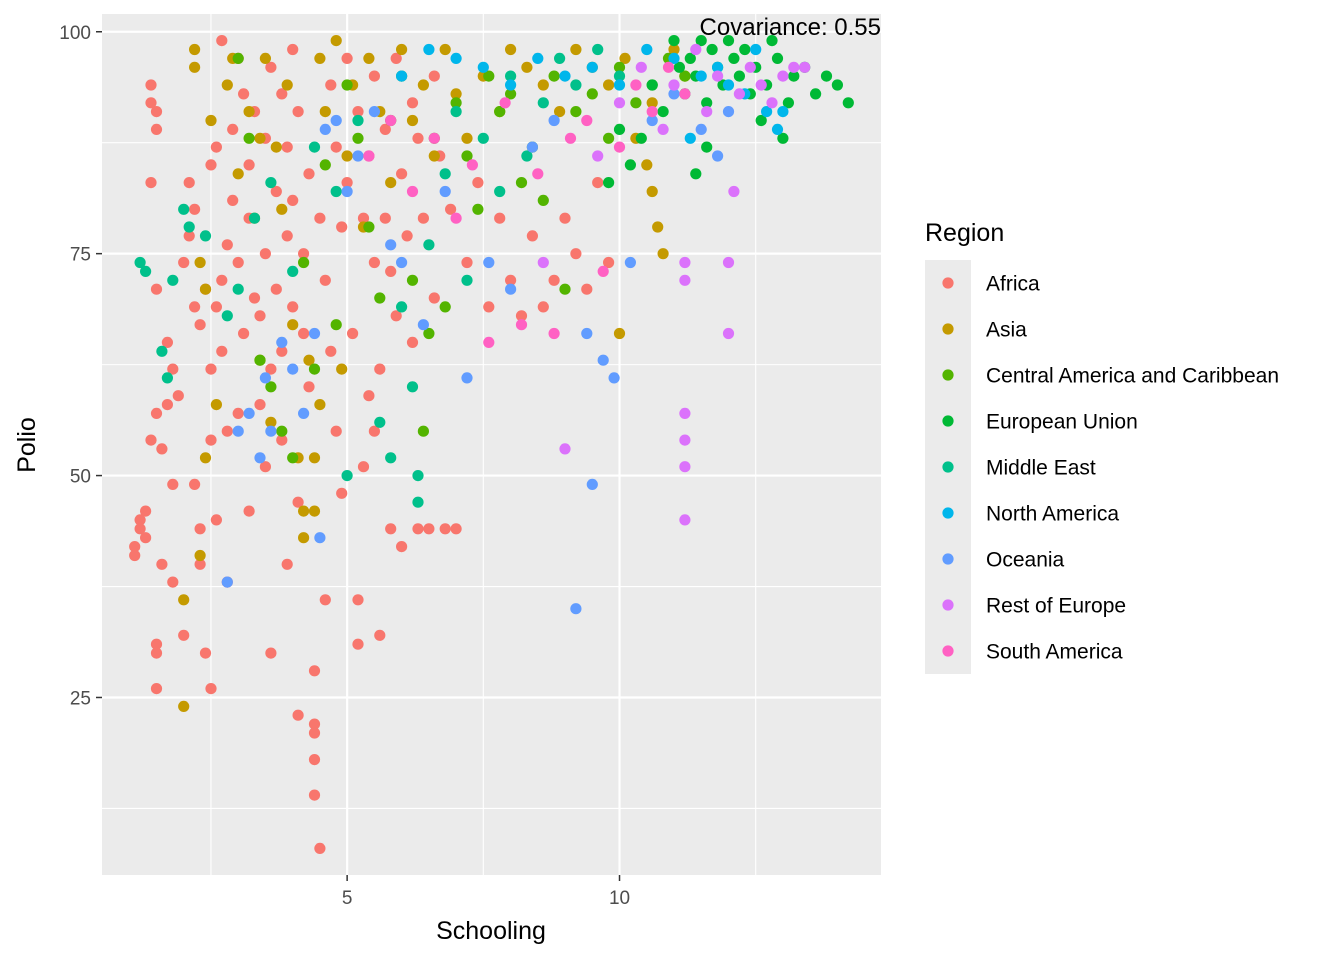 The height and width of the screenshot is (960, 1344). What do you see at coordinates (948, 421) in the screenshot?
I see `legend-key-european-union` at bounding box center [948, 421].